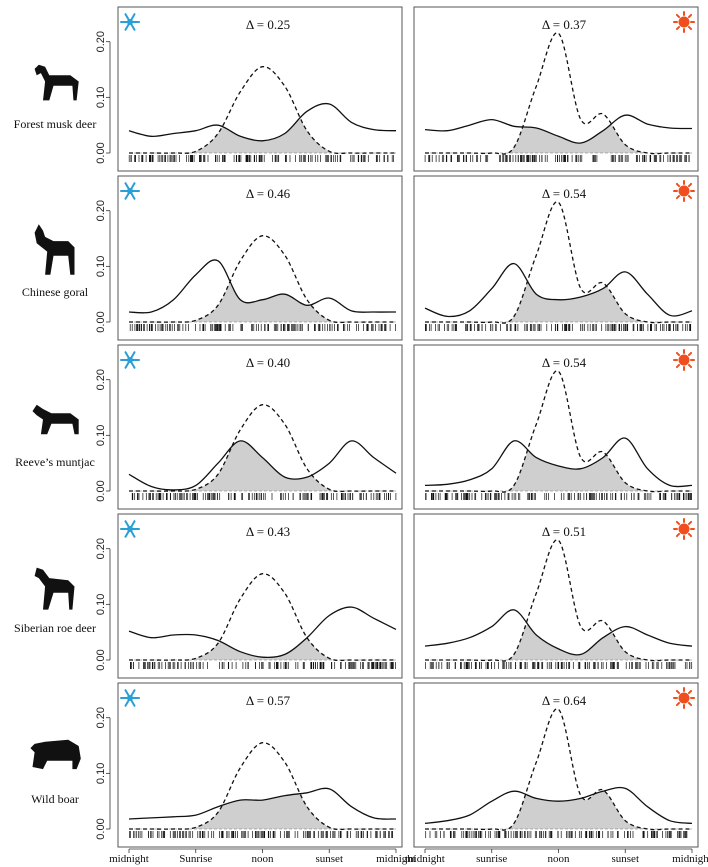 This screenshot has width=708, height=867. What do you see at coordinates (55, 772) in the screenshot?
I see `species-row-4: Wild boar` at bounding box center [55, 772].